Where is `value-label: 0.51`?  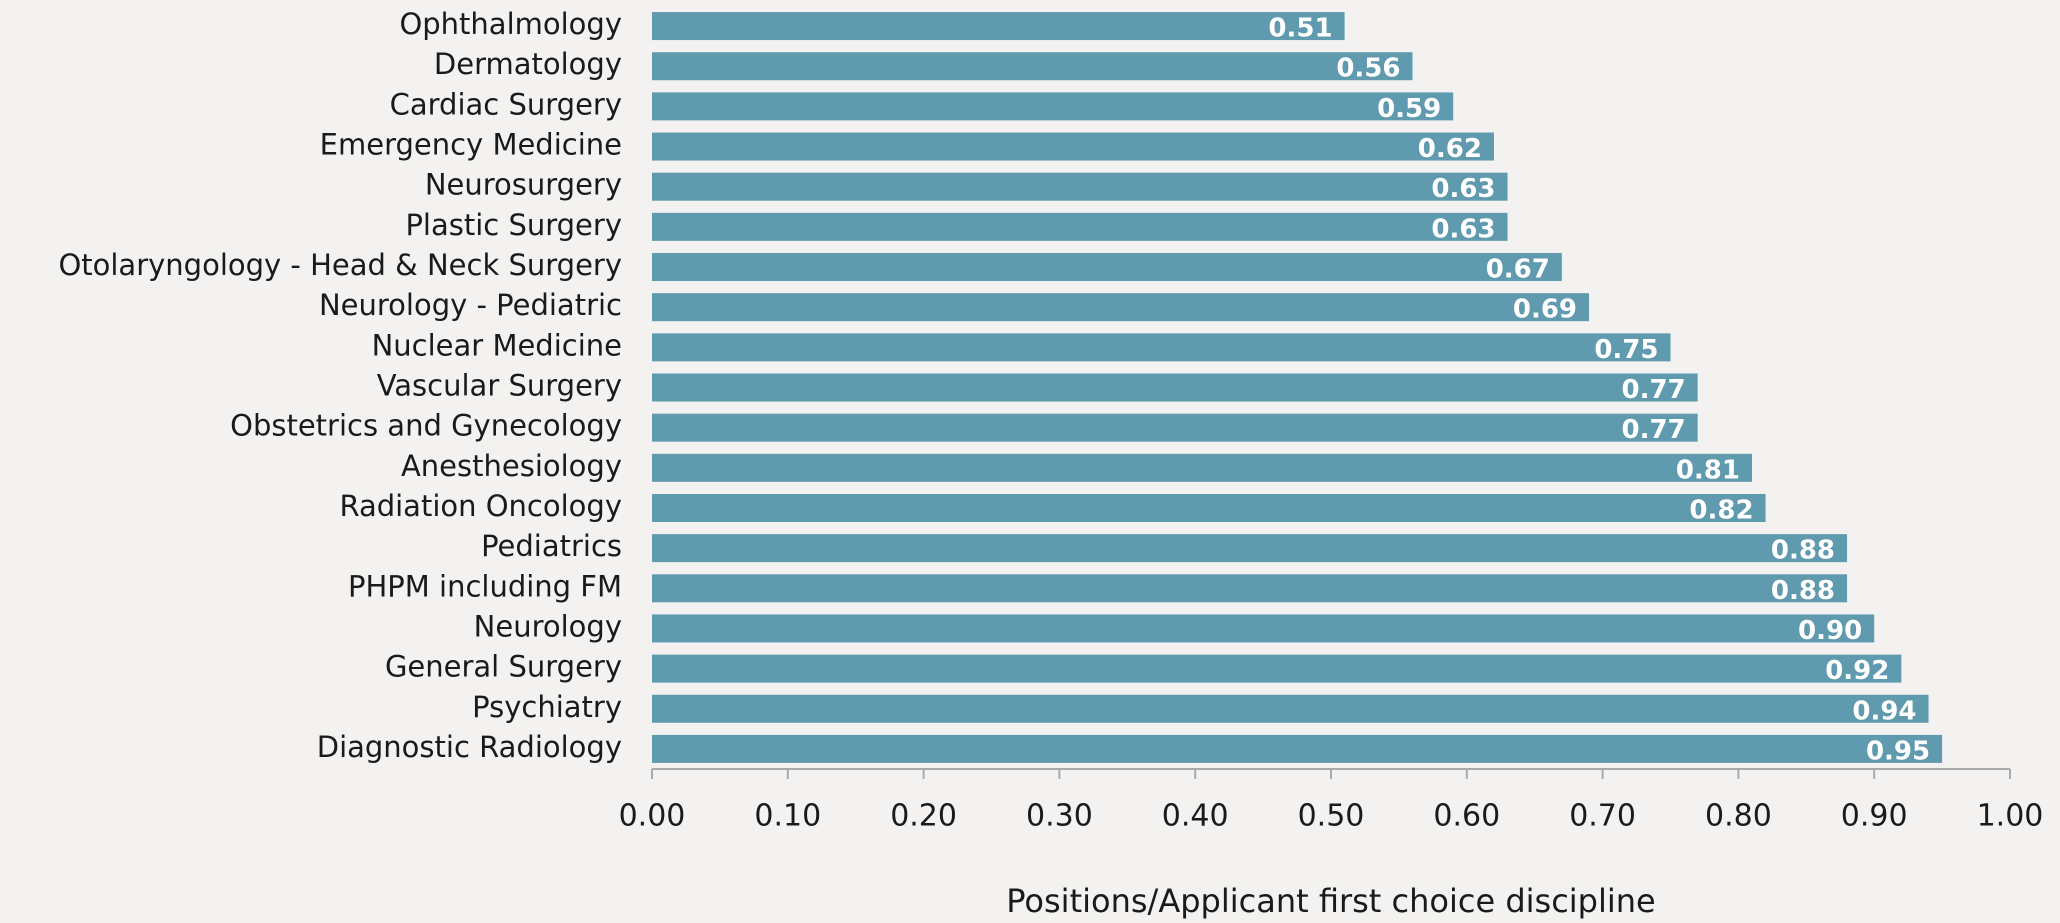
value-label: 0.51 is located at coordinates (1300, 29).